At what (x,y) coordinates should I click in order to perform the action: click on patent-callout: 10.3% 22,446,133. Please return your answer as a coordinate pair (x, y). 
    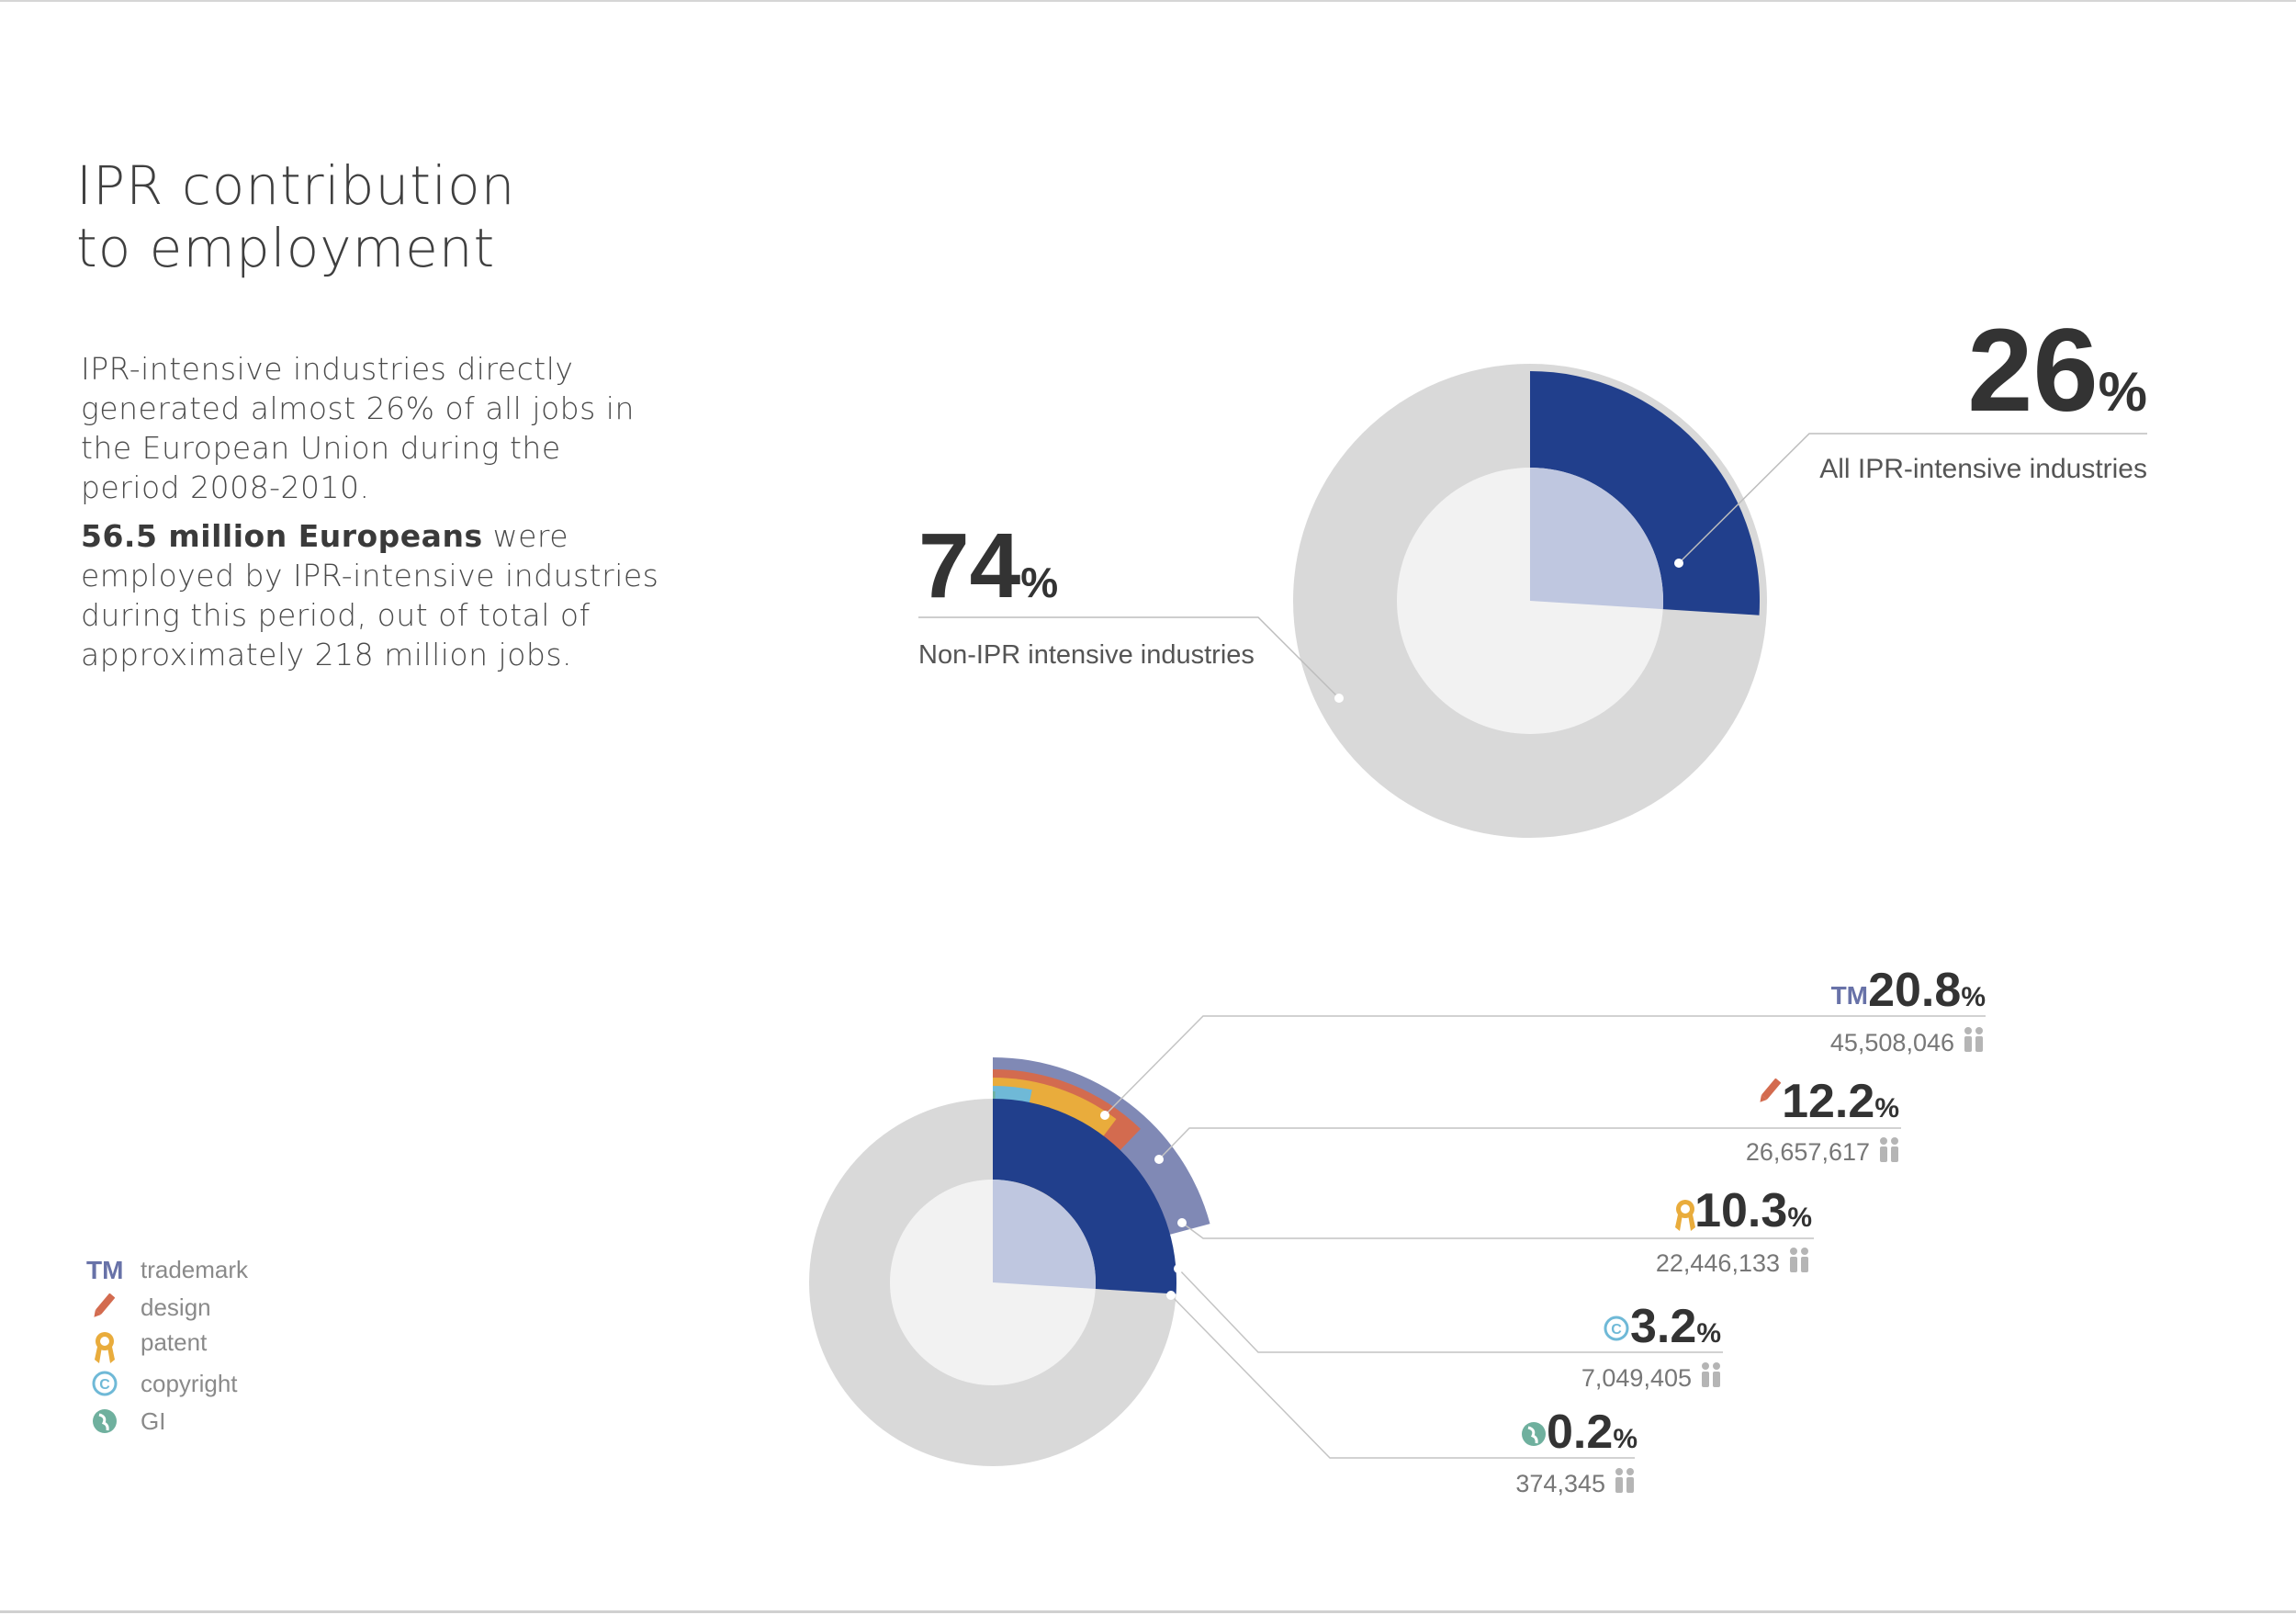
    Looking at the image, I should click on (1495, 1230).